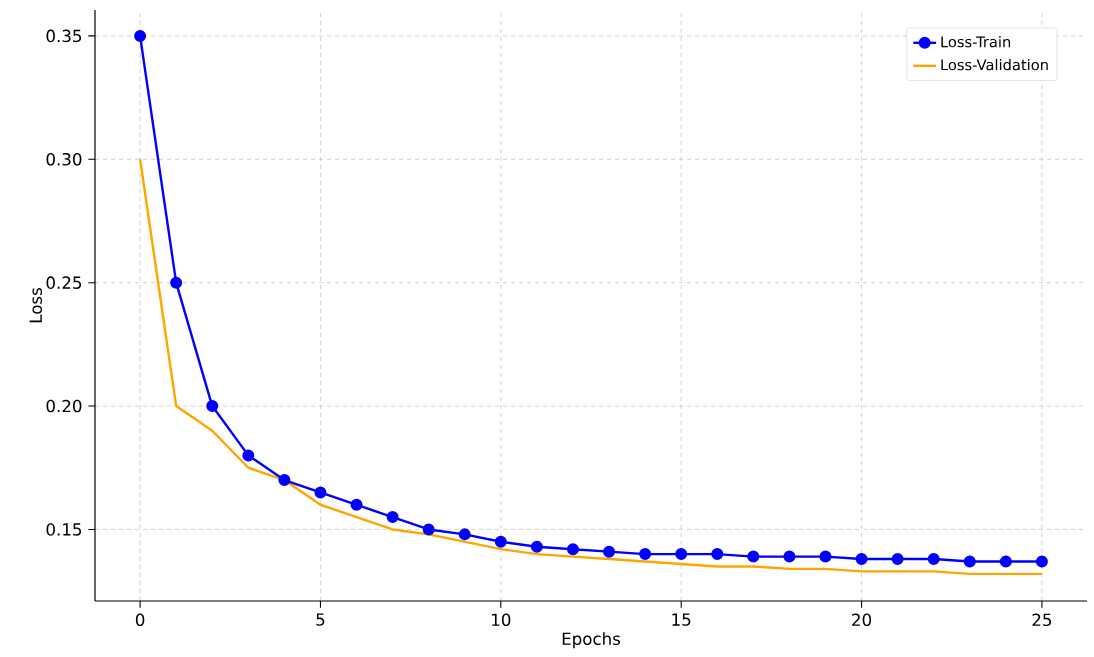 The image size is (1094, 657). Describe the element at coordinates (591, 640) in the screenshot. I see `x-axis-title: Epochs` at that location.